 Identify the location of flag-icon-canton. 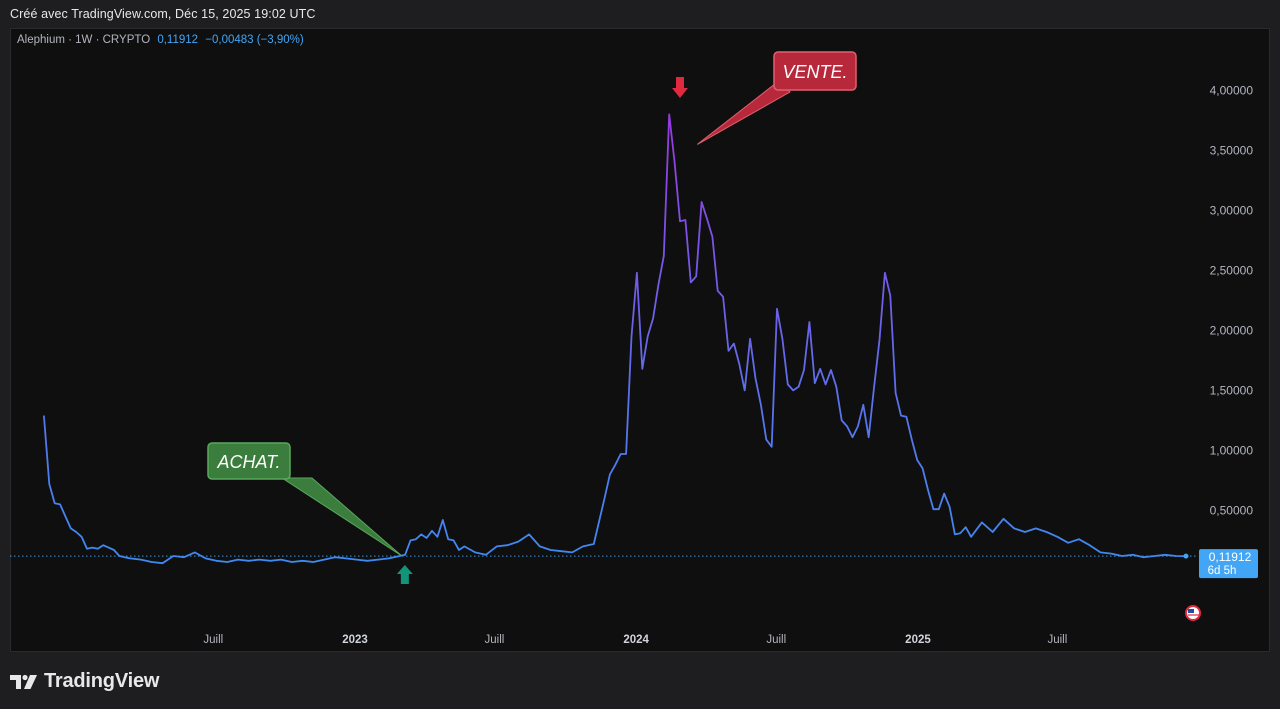
(1191, 611).